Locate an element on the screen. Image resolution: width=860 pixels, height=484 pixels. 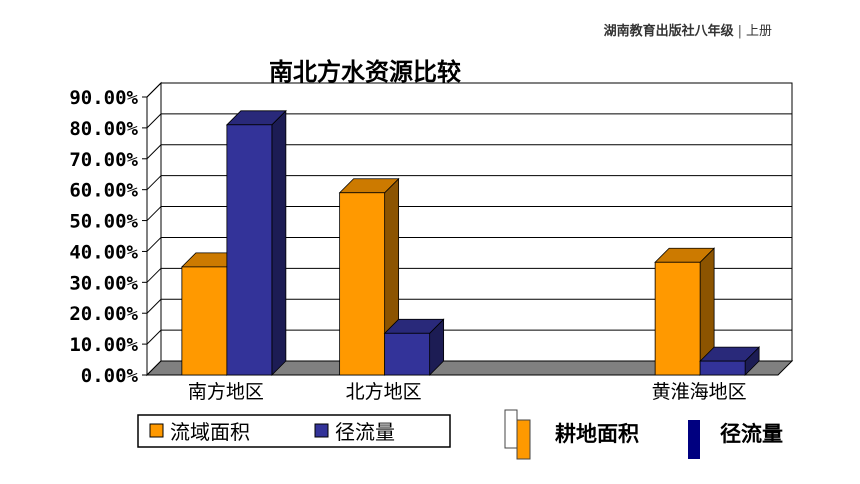
legend-swatch-流域面积 is located at coordinates (156, 430).